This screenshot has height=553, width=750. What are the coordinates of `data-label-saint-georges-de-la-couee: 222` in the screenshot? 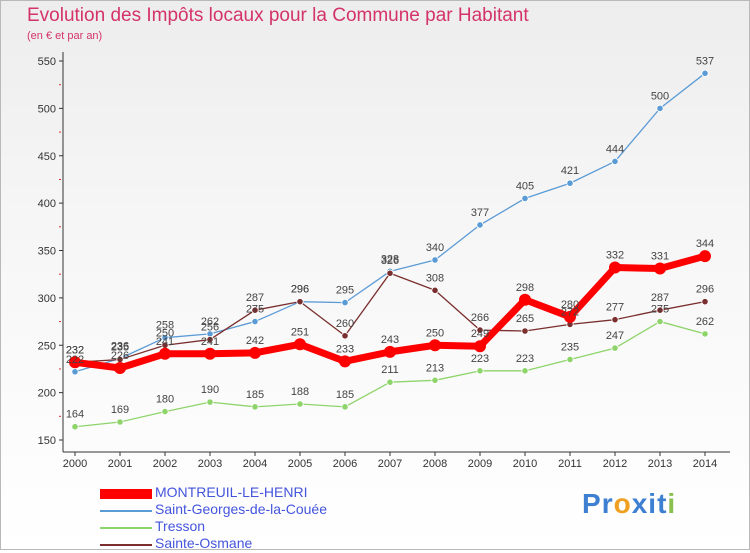 It's located at (75, 360).